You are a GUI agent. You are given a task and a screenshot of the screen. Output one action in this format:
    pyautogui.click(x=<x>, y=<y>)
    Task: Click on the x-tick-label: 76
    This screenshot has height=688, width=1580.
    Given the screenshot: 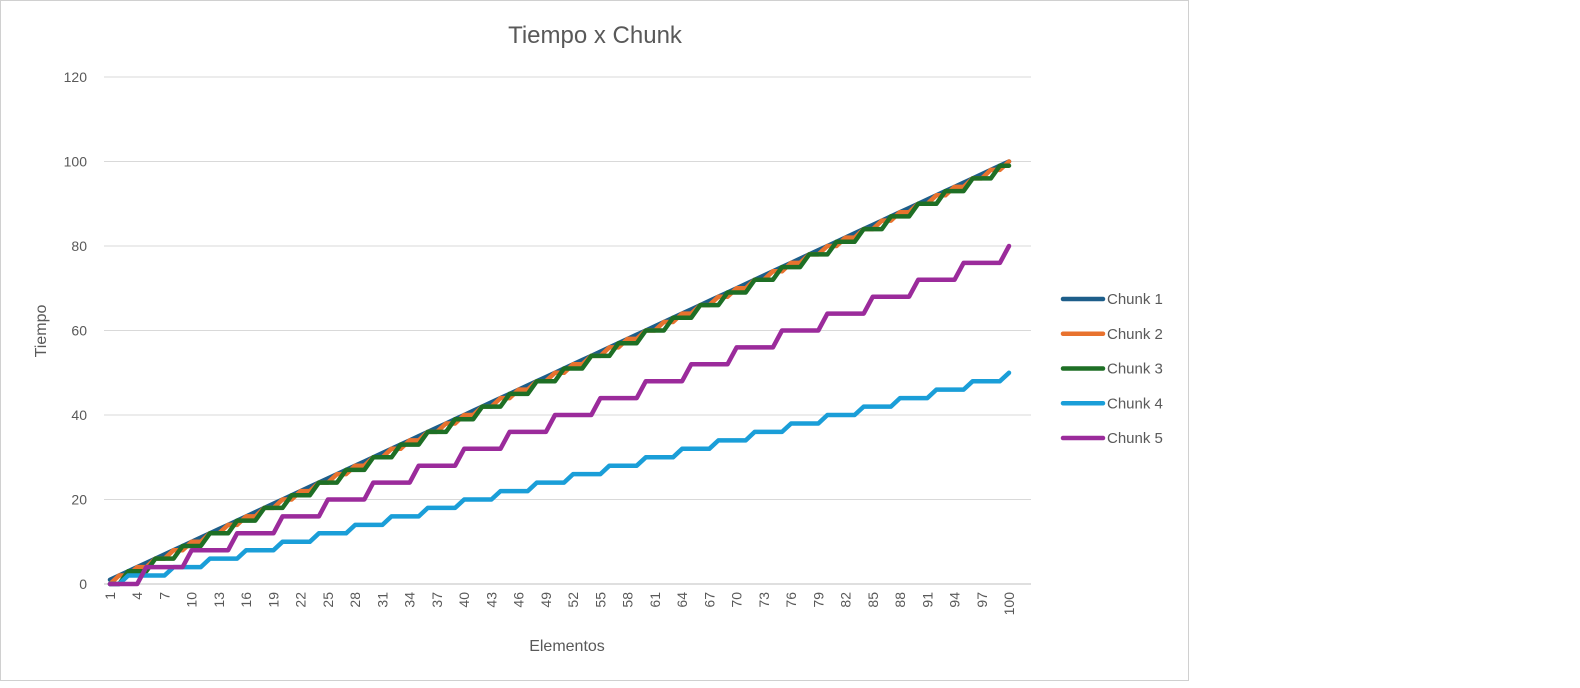 What is the action you would take?
    pyautogui.click(x=791, y=600)
    